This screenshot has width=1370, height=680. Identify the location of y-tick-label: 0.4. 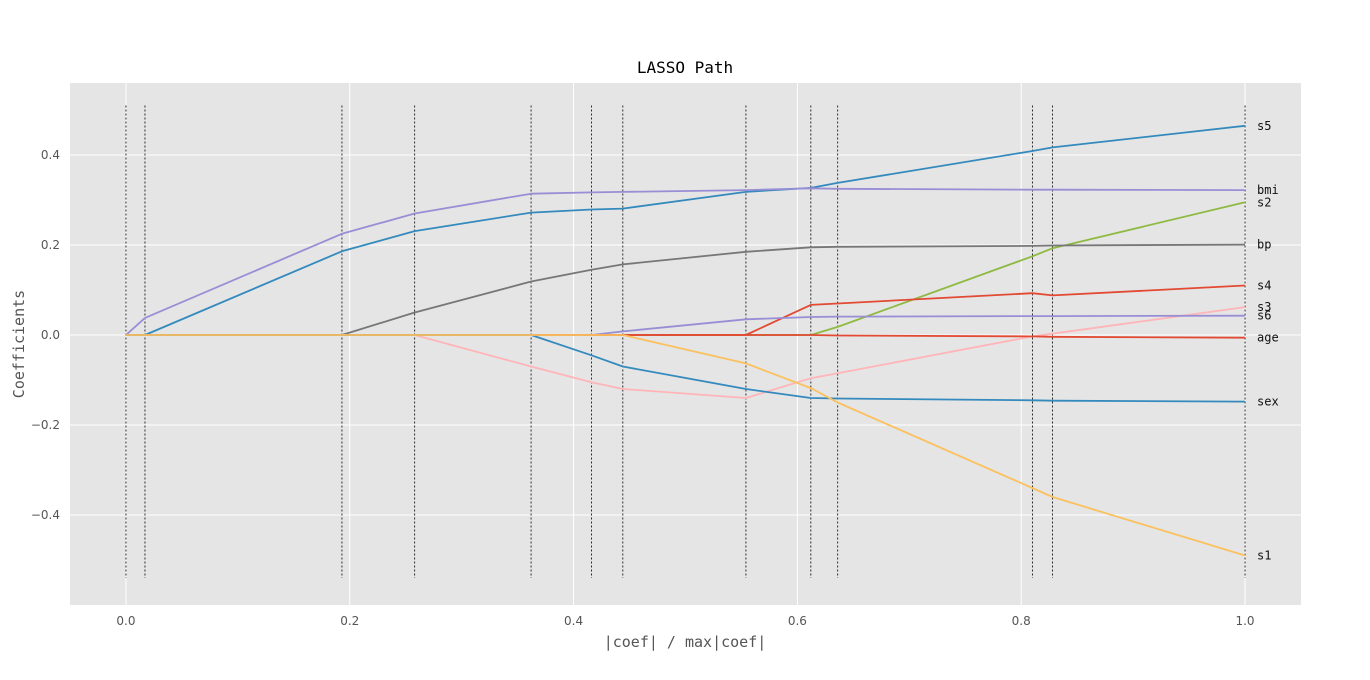
(50, 155).